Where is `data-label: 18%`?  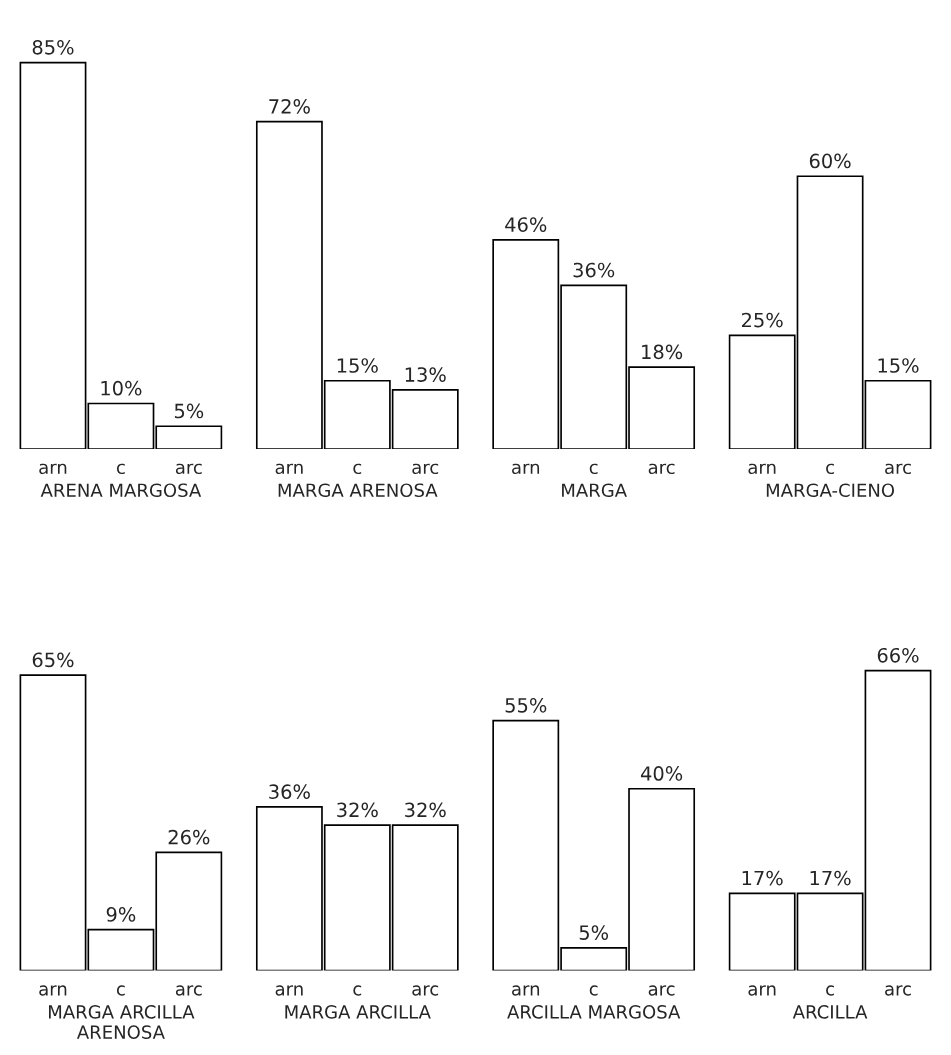 data-label: 18% is located at coordinates (662, 352).